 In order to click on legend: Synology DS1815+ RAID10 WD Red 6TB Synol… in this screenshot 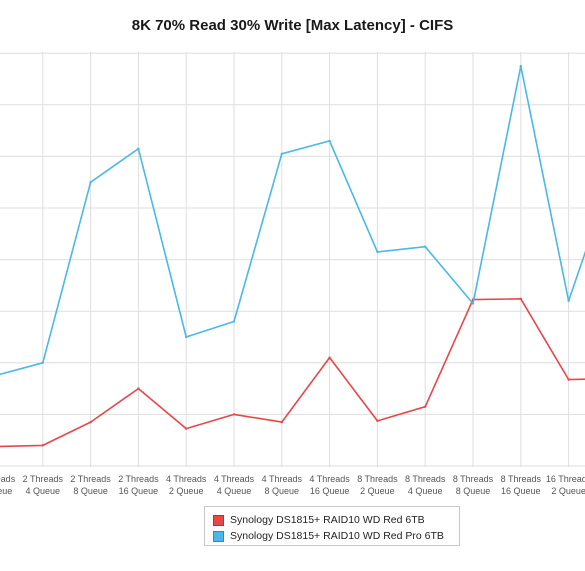, I will do `click(332, 526)`.